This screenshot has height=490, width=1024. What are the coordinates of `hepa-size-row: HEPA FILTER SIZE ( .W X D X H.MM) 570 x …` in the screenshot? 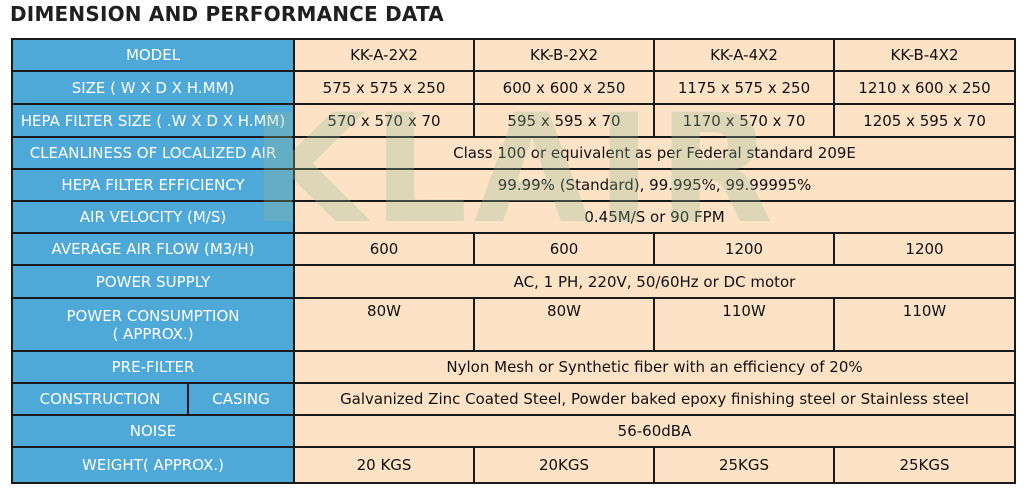 It's located at (513, 120).